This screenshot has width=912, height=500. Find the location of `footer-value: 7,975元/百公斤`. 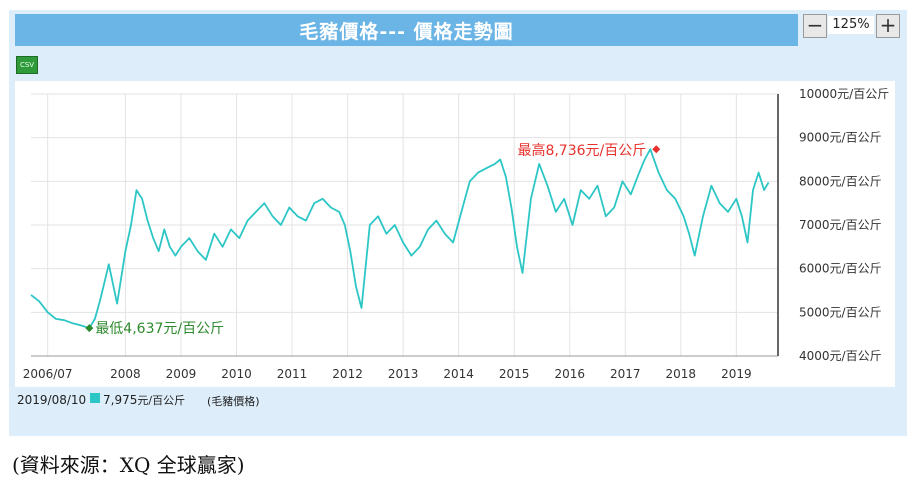

footer-value: 7,975元/百公斤 is located at coordinates (144, 400).